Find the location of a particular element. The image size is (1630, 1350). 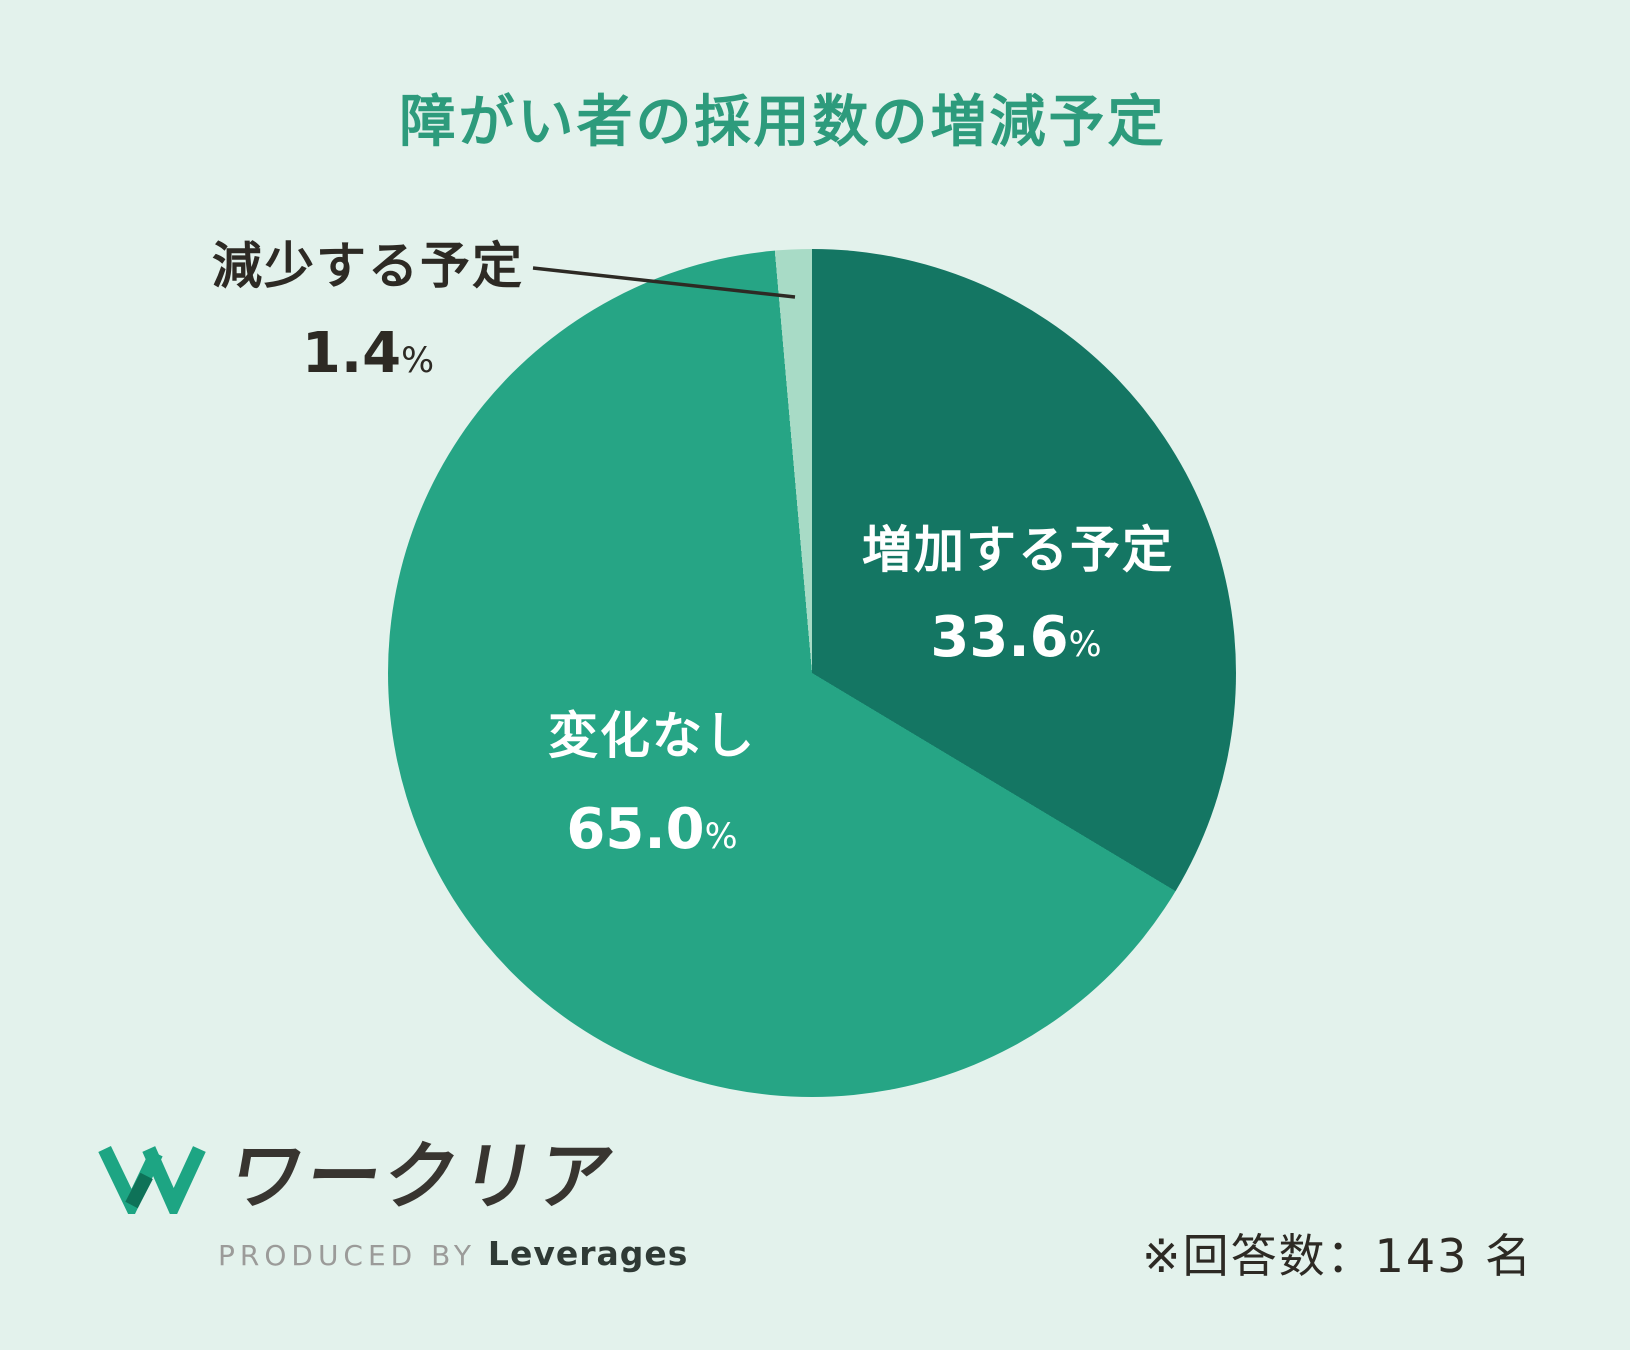

produced-by-label: PRODUCED BY is located at coordinates (347, 1255).